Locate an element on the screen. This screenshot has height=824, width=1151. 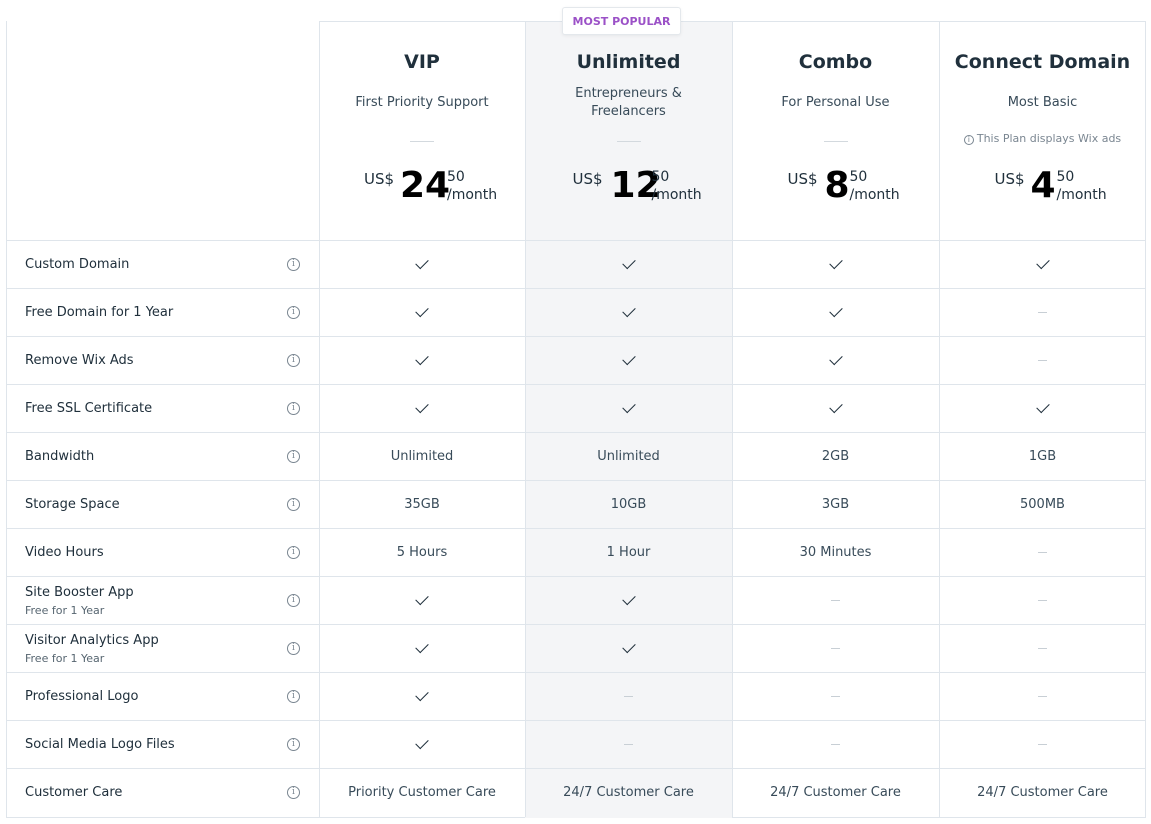
plan-price: US$ 12 50/month is located at coordinates (628, 186).